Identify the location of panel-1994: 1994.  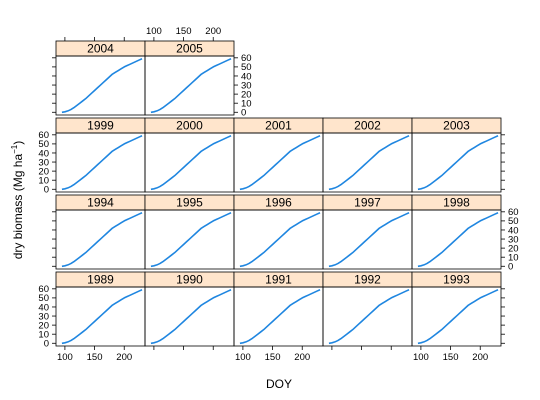
(100, 232).